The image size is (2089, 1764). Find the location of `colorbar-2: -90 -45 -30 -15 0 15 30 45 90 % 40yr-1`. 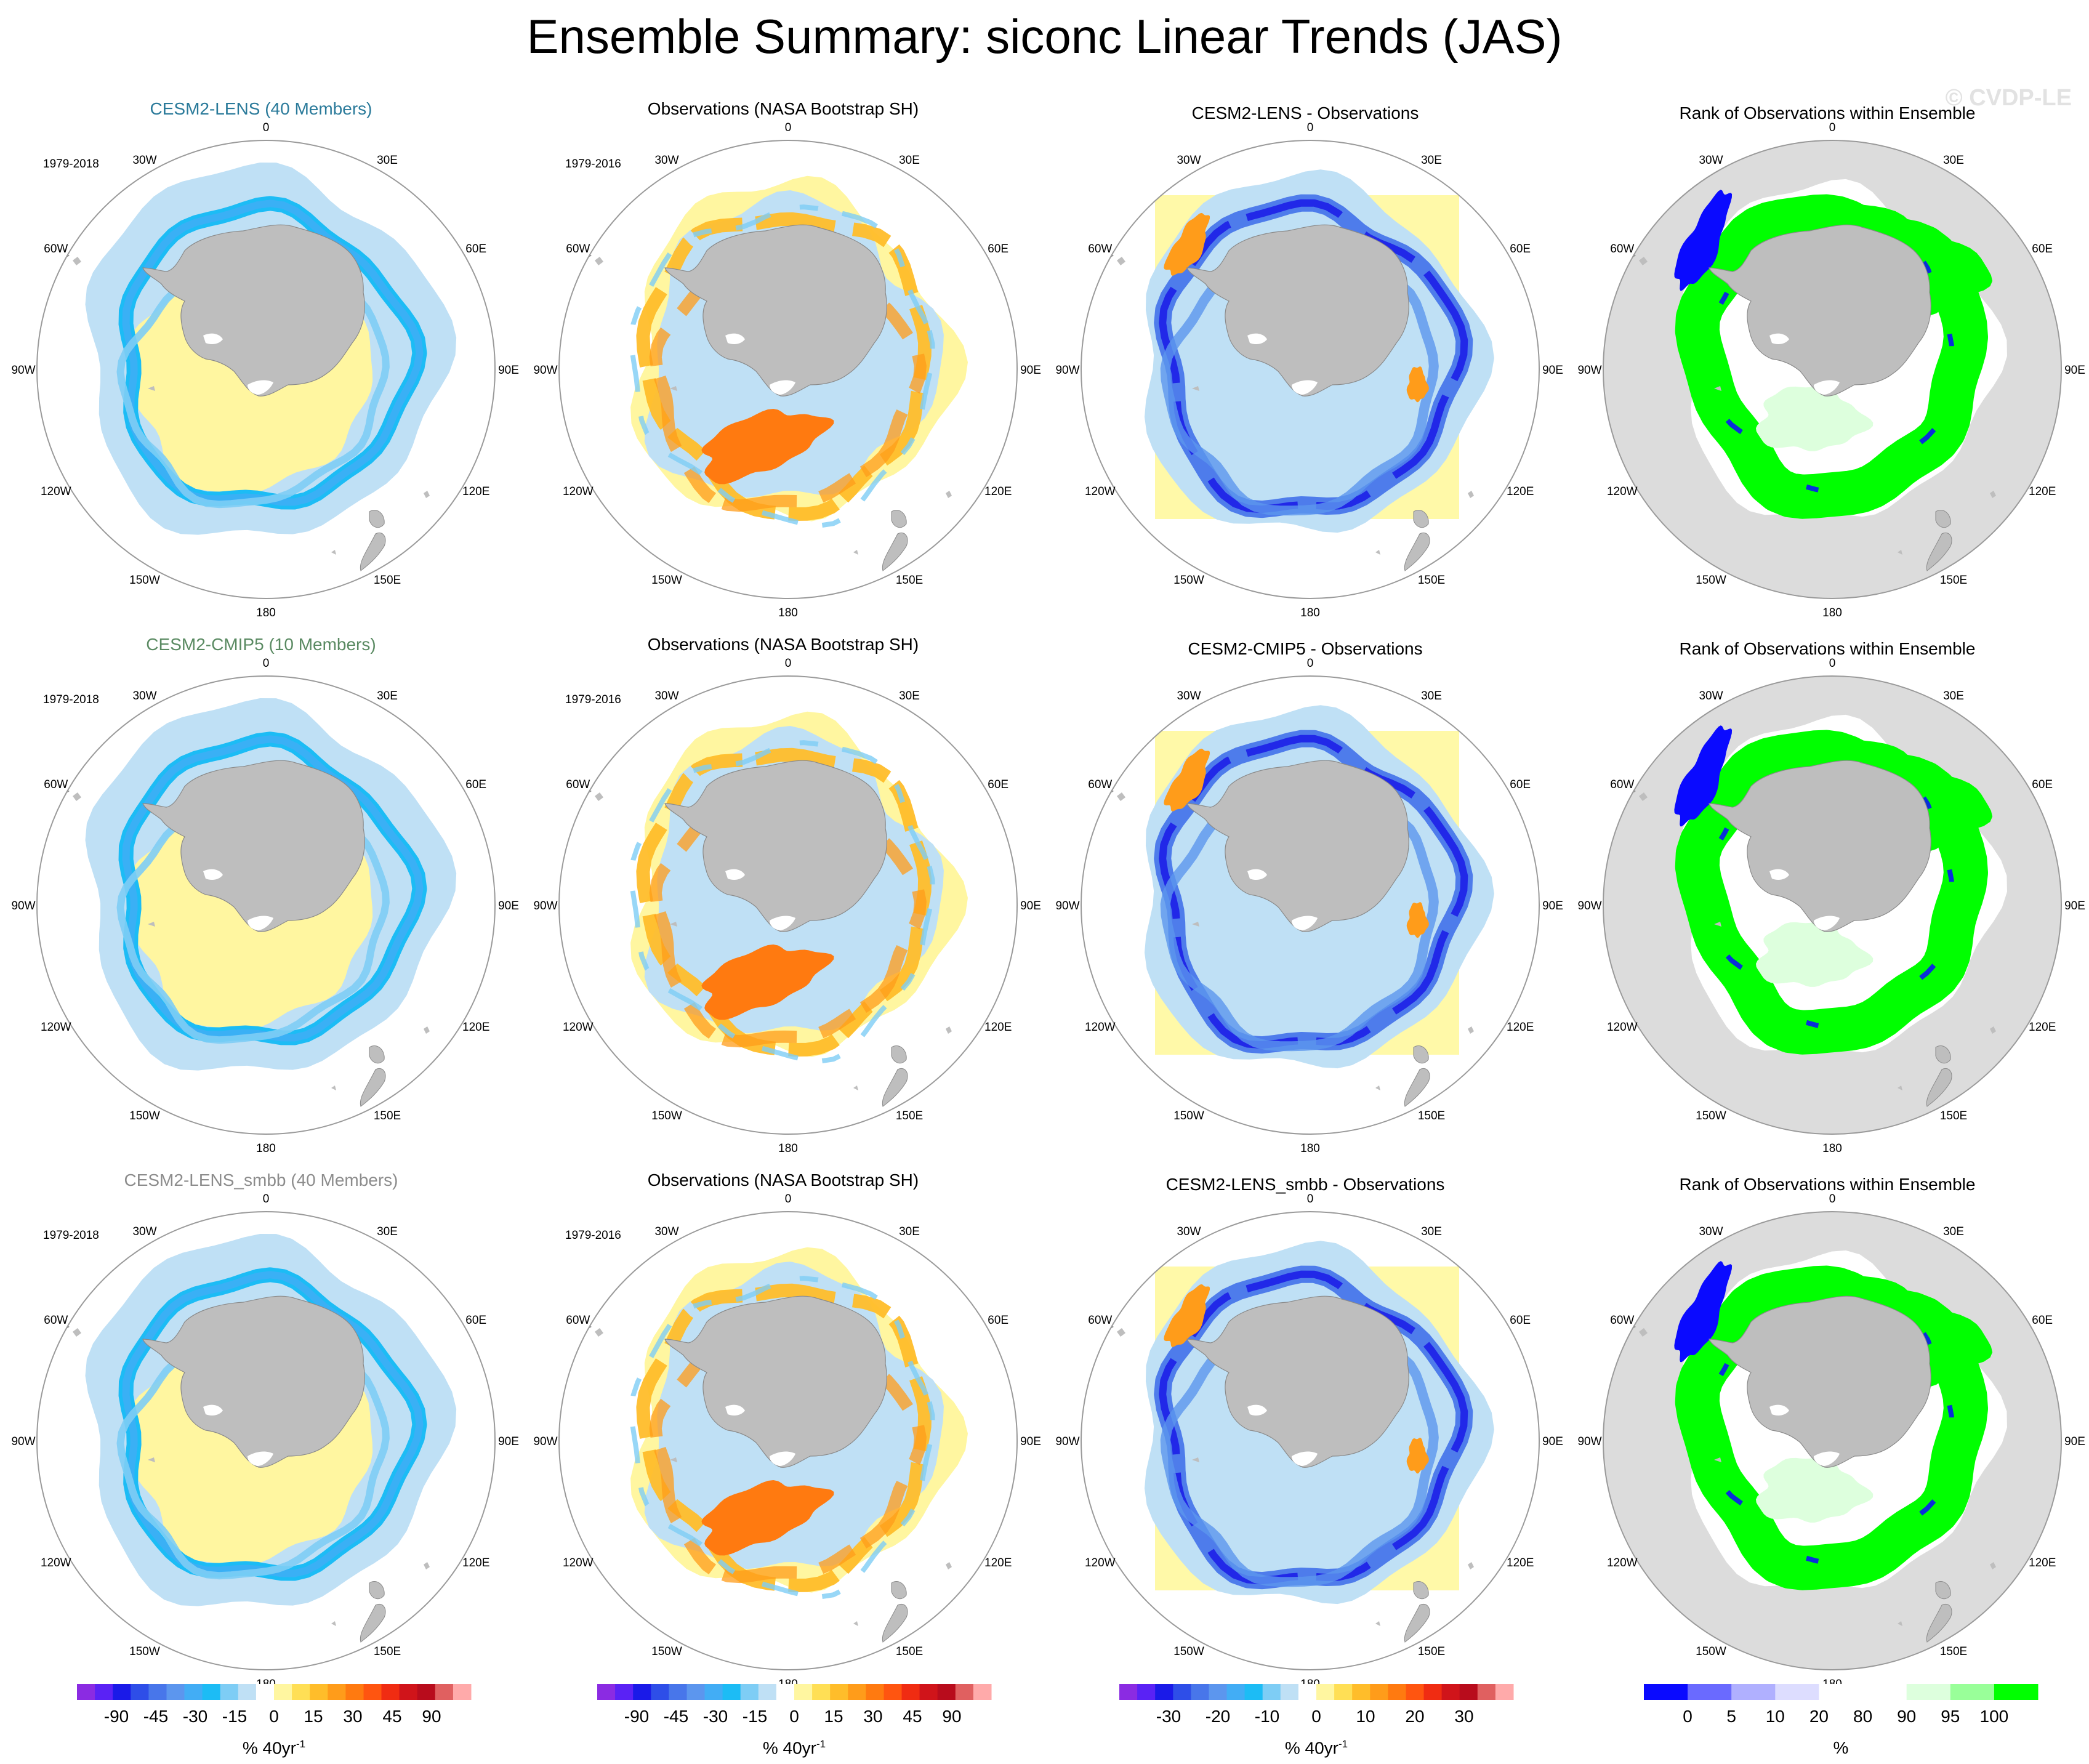

colorbar-2: -90 -45 -30 -15 0 15 30 45 90 % 40yr-1 is located at coordinates (794, 1724).